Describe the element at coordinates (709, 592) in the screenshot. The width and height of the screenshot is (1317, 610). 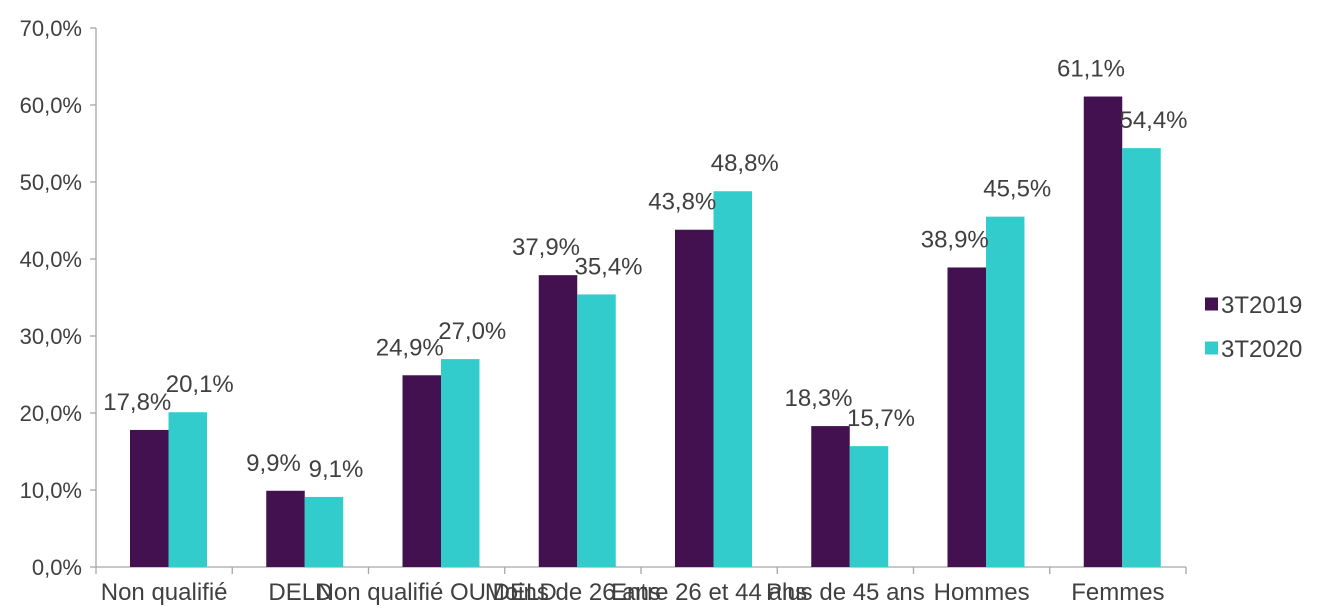
I see `x-category-label: Entre 26 et 44 ans` at that location.